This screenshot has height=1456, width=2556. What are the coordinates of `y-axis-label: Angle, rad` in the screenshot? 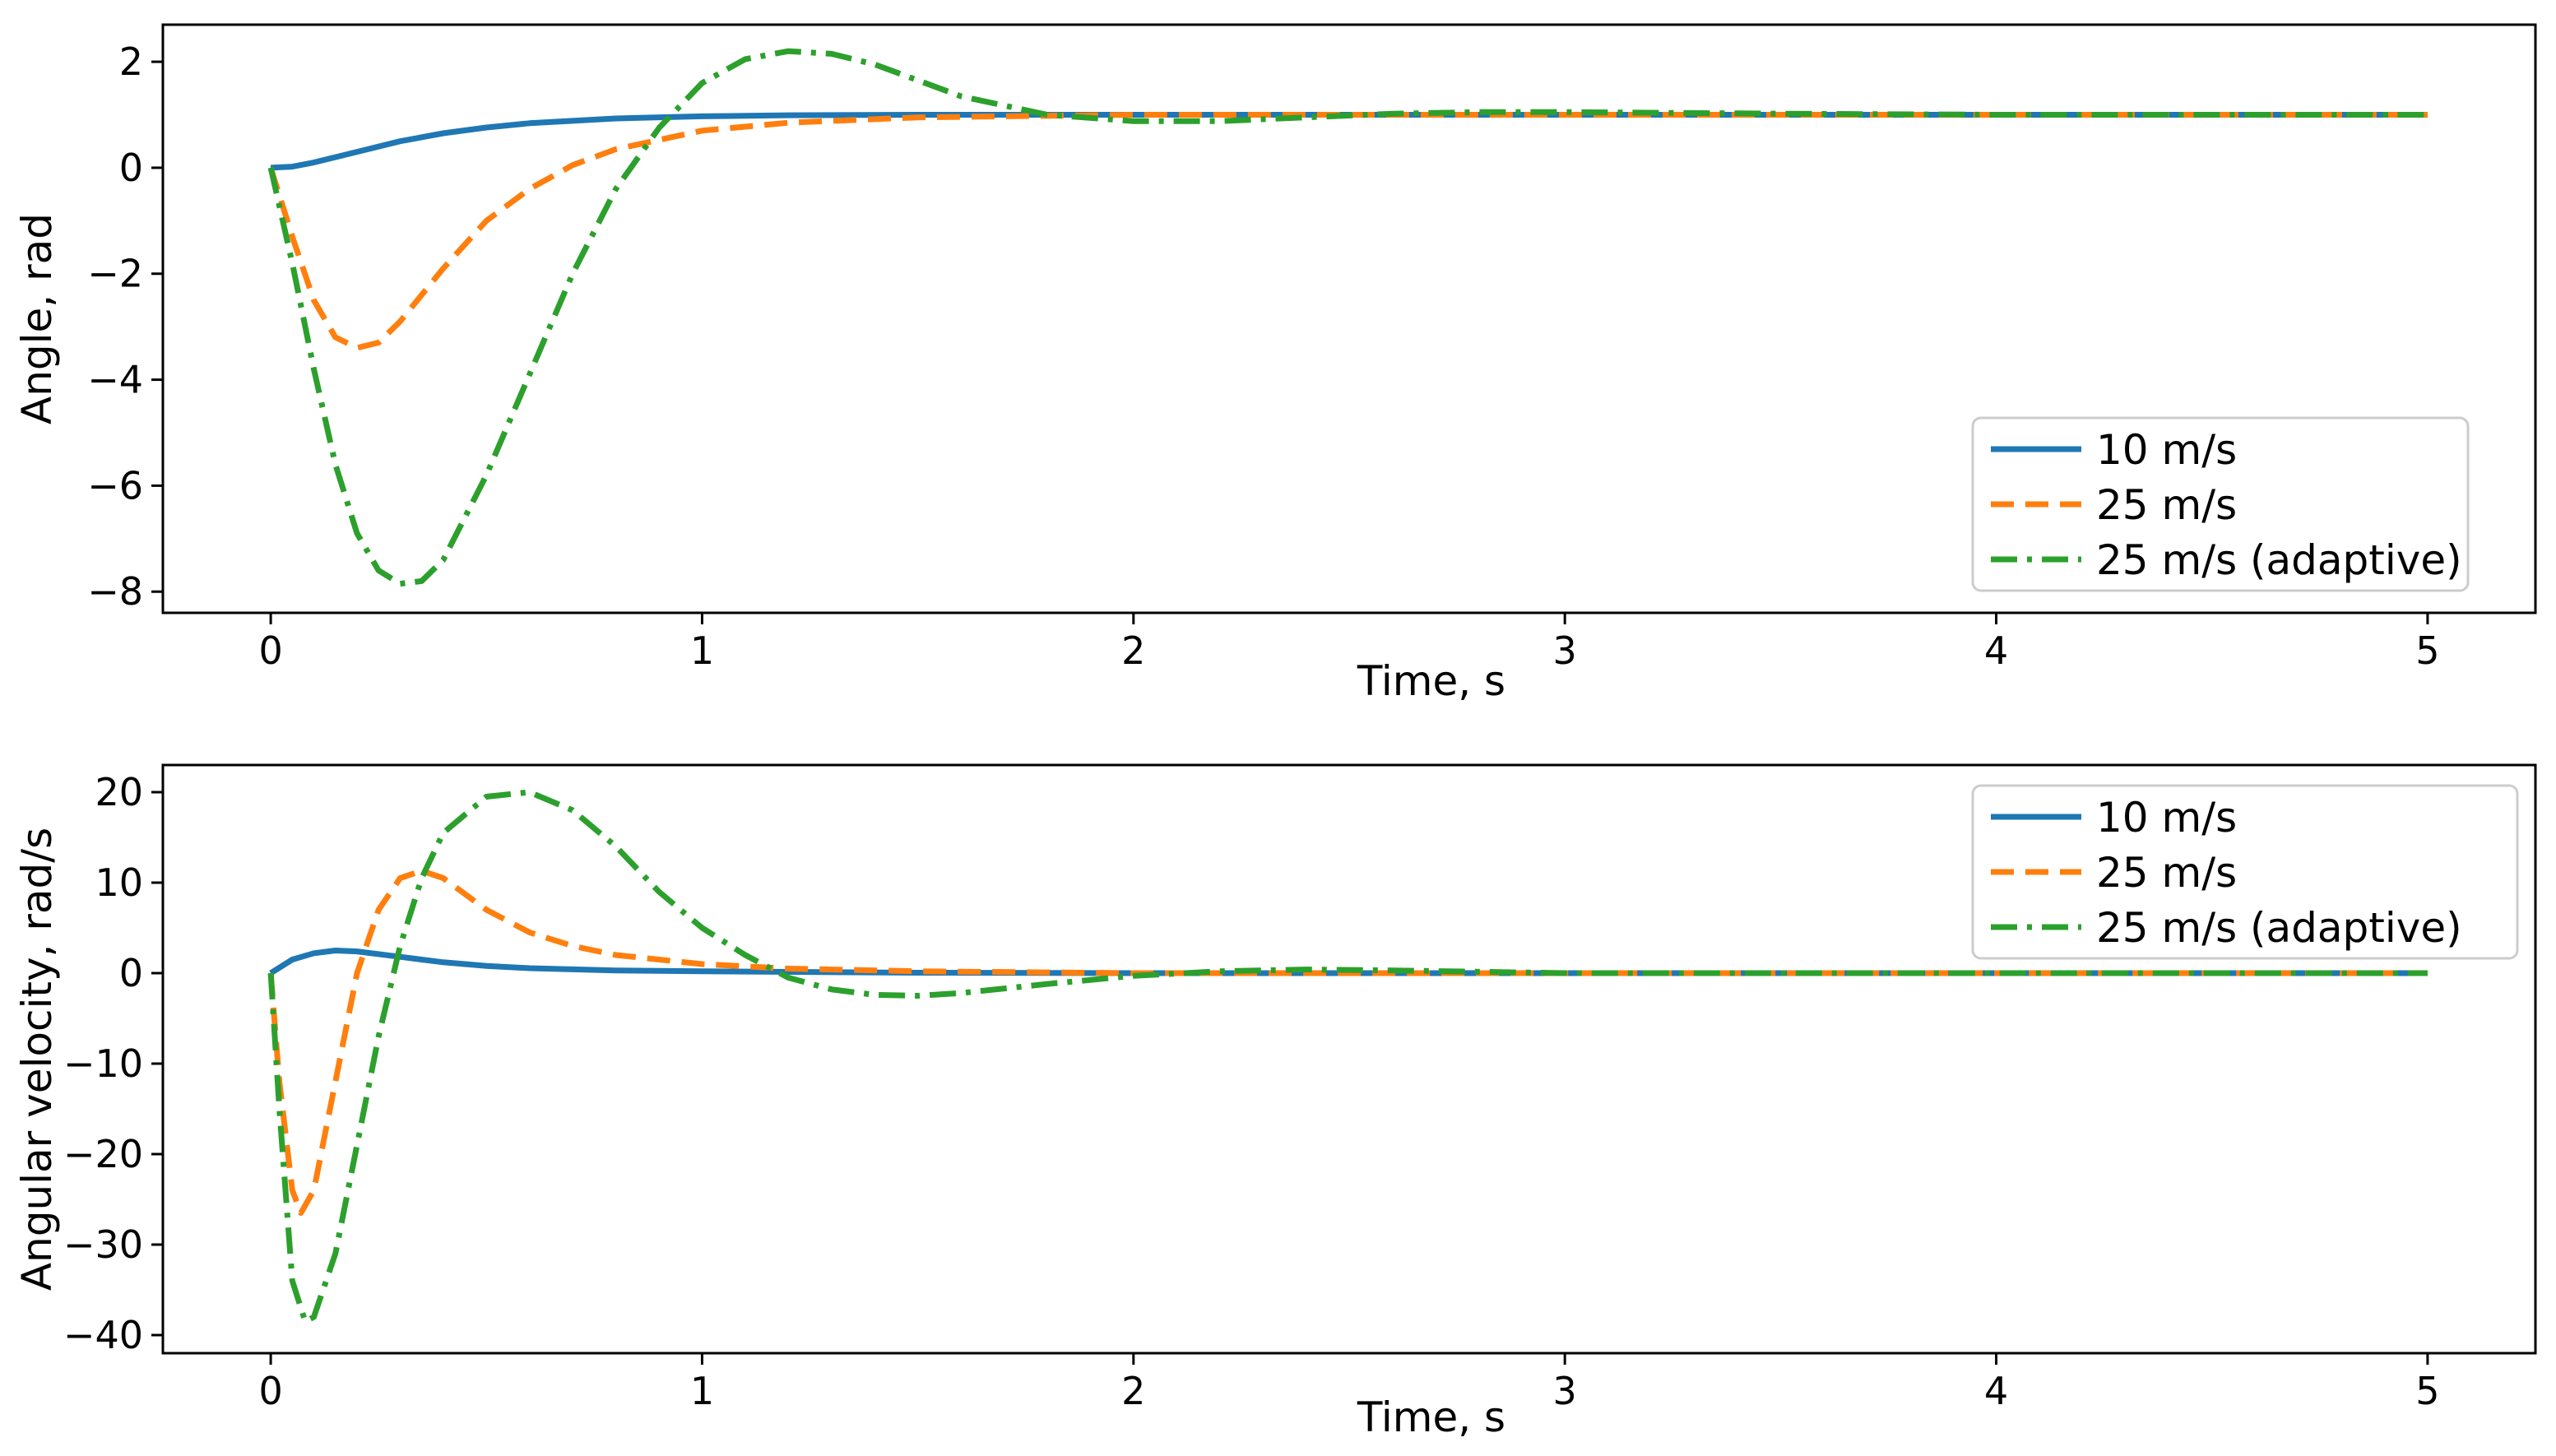 It's located at (37, 318).